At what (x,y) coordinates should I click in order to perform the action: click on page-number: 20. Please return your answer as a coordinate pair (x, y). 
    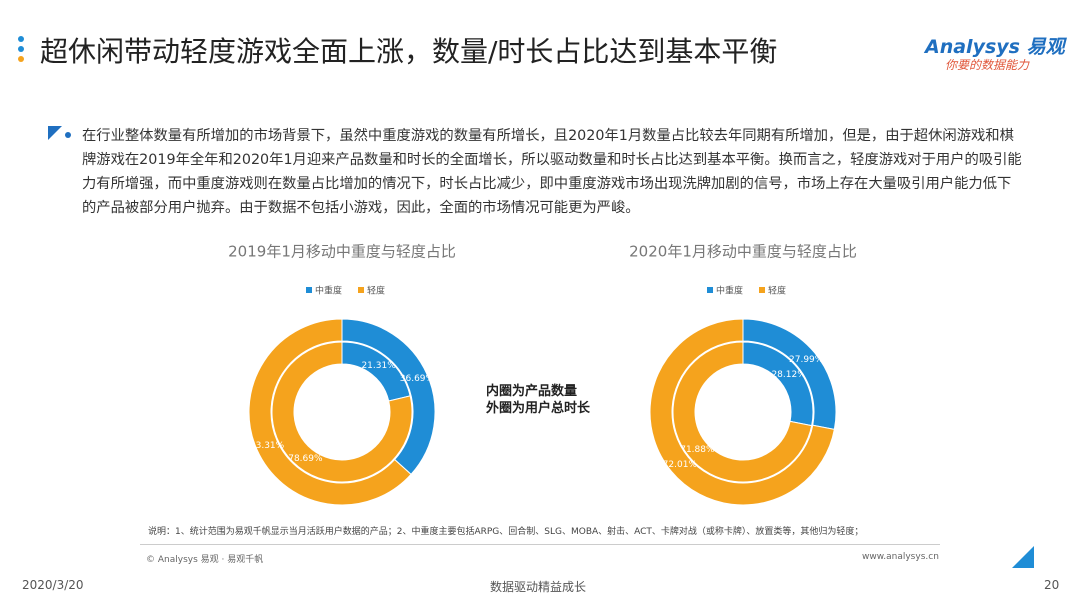
    Looking at the image, I should click on (1052, 585).